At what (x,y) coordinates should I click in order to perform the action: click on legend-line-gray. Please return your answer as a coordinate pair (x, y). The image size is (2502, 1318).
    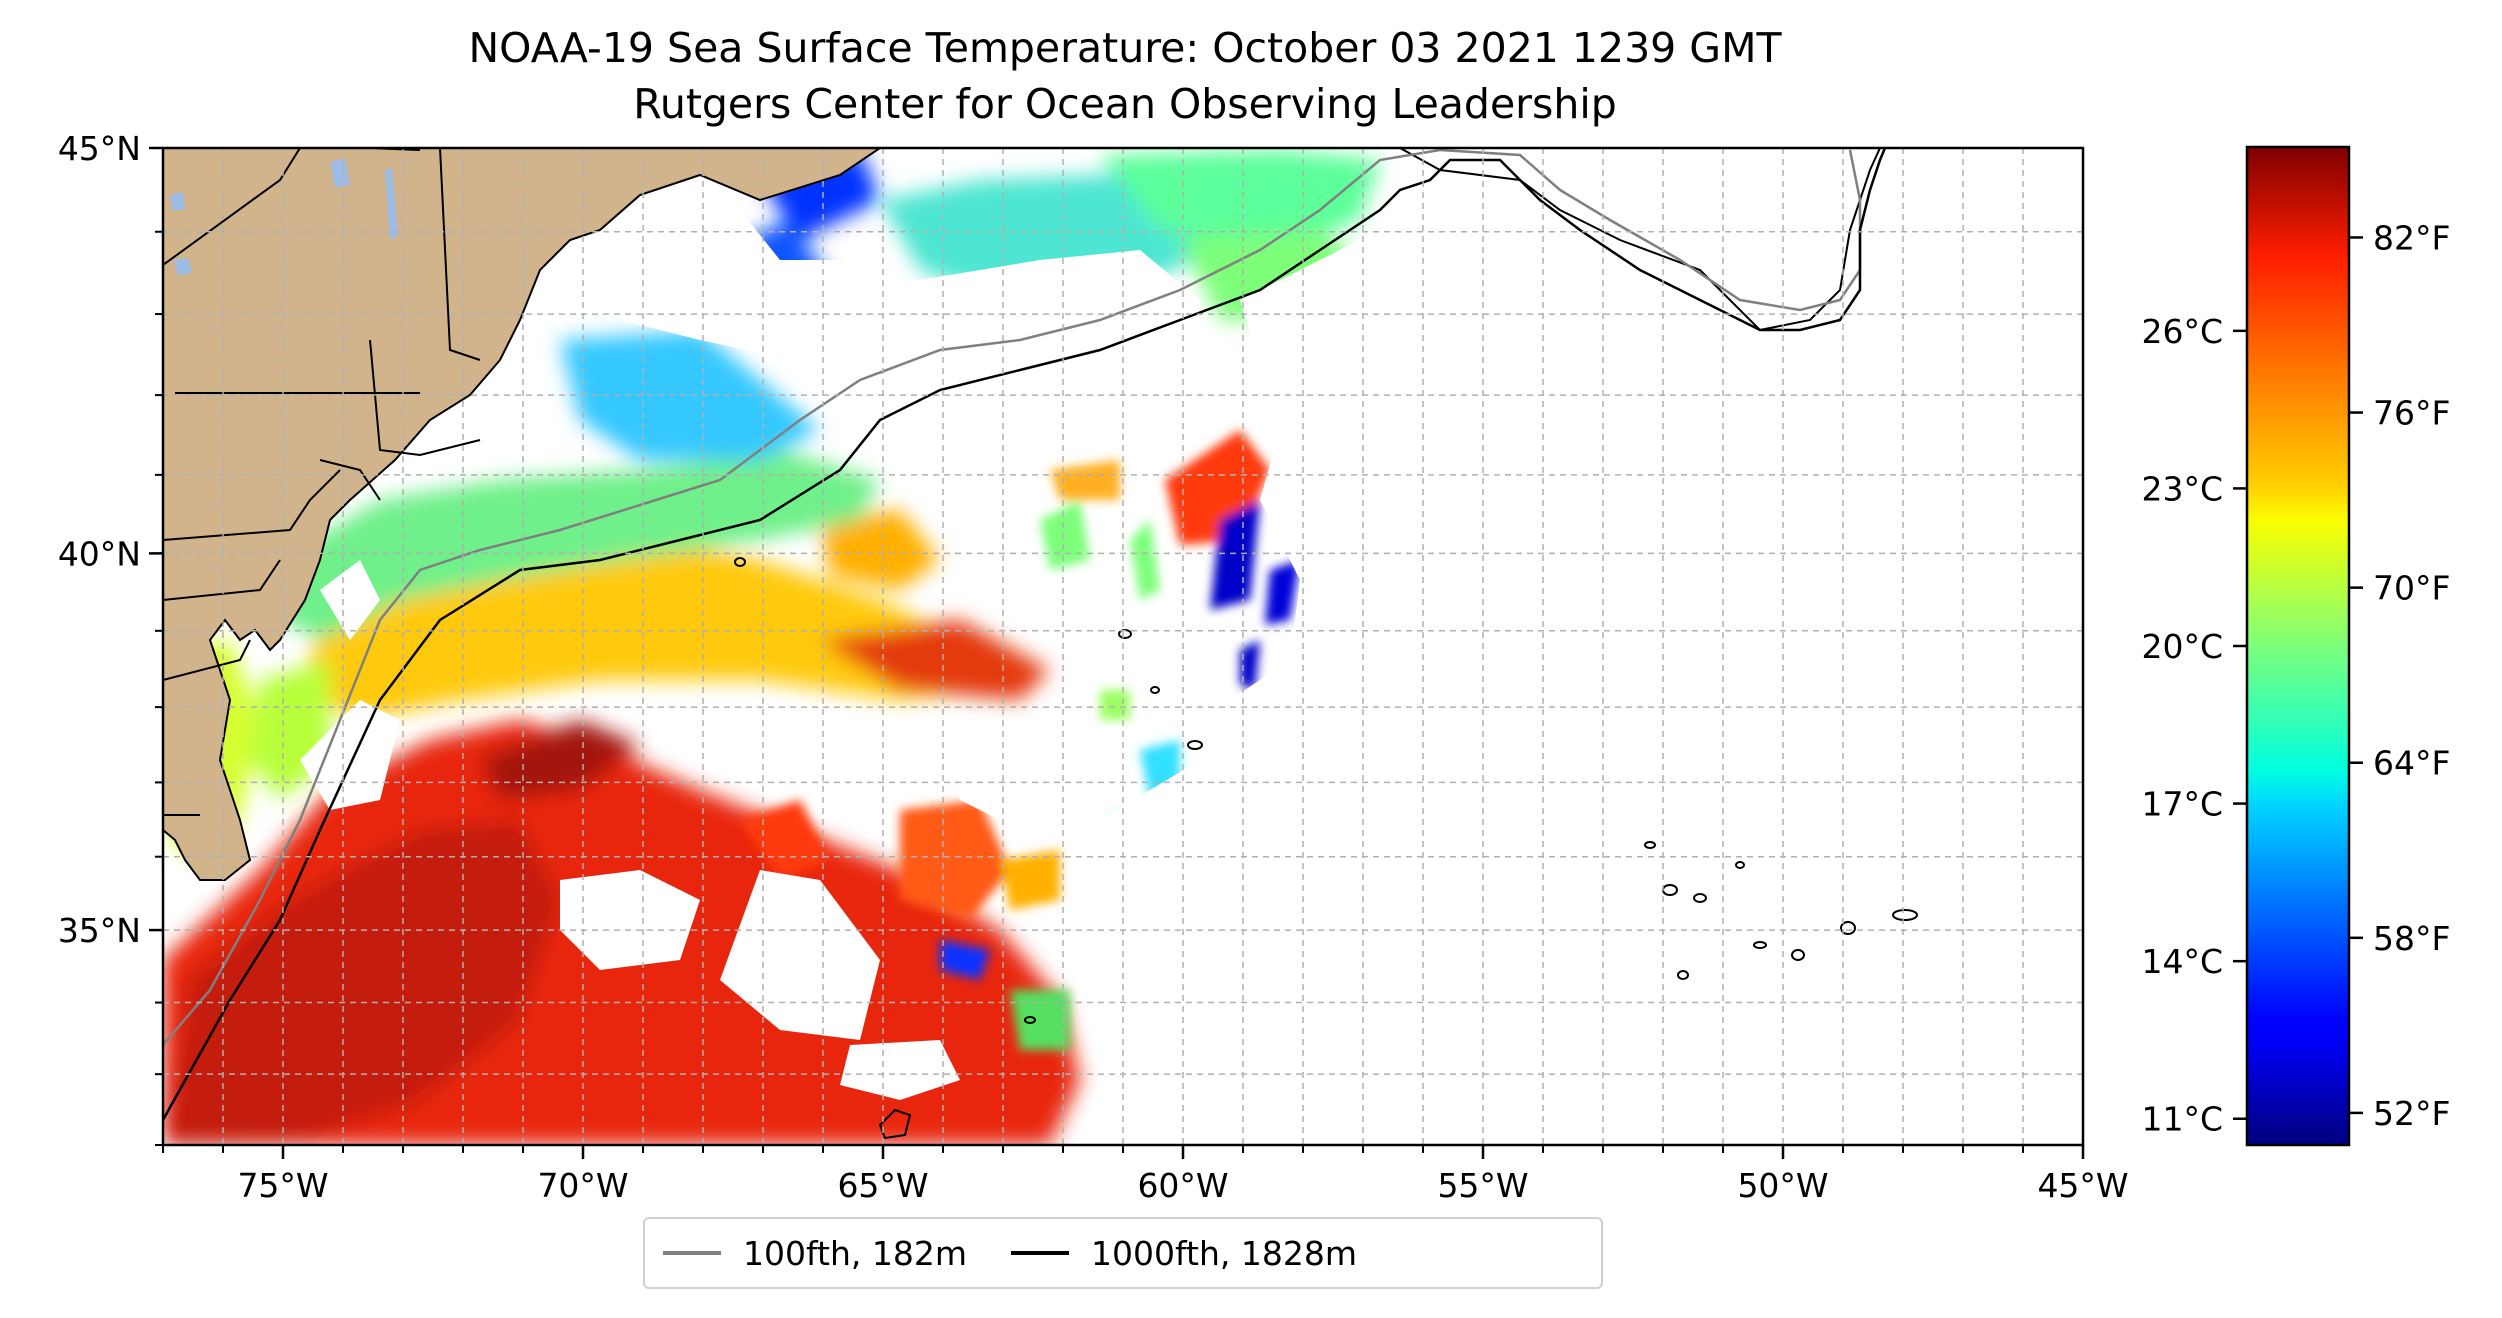
    Looking at the image, I should click on (692, 1253).